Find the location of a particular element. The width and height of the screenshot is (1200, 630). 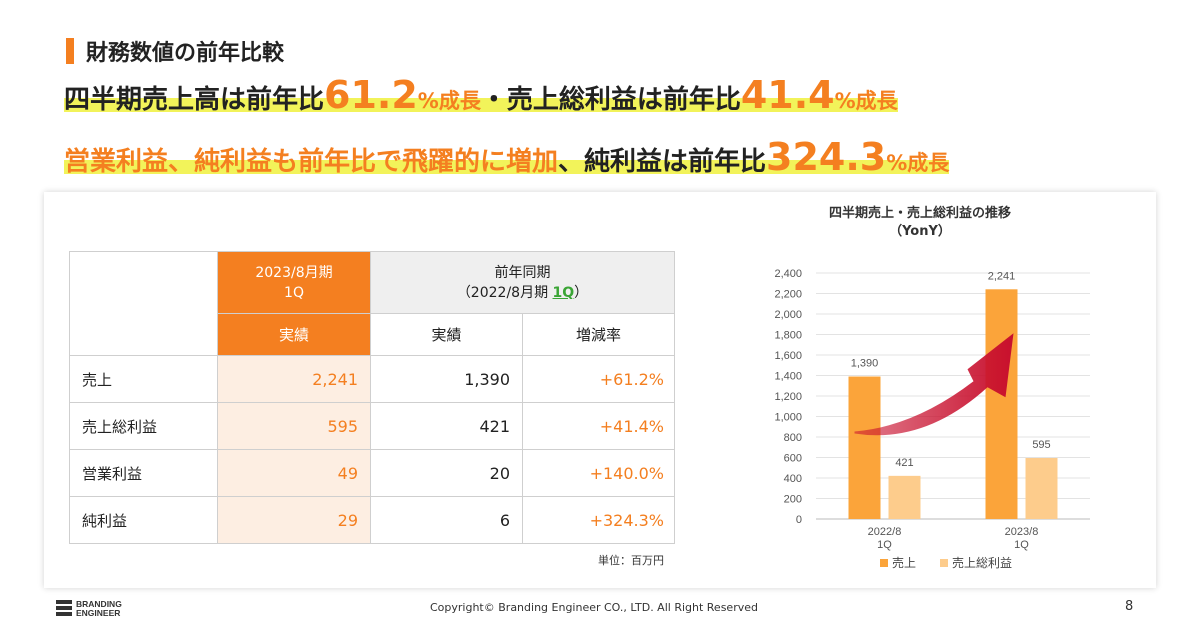

logo-line1: BRANDING is located at coordinates (99, 604).